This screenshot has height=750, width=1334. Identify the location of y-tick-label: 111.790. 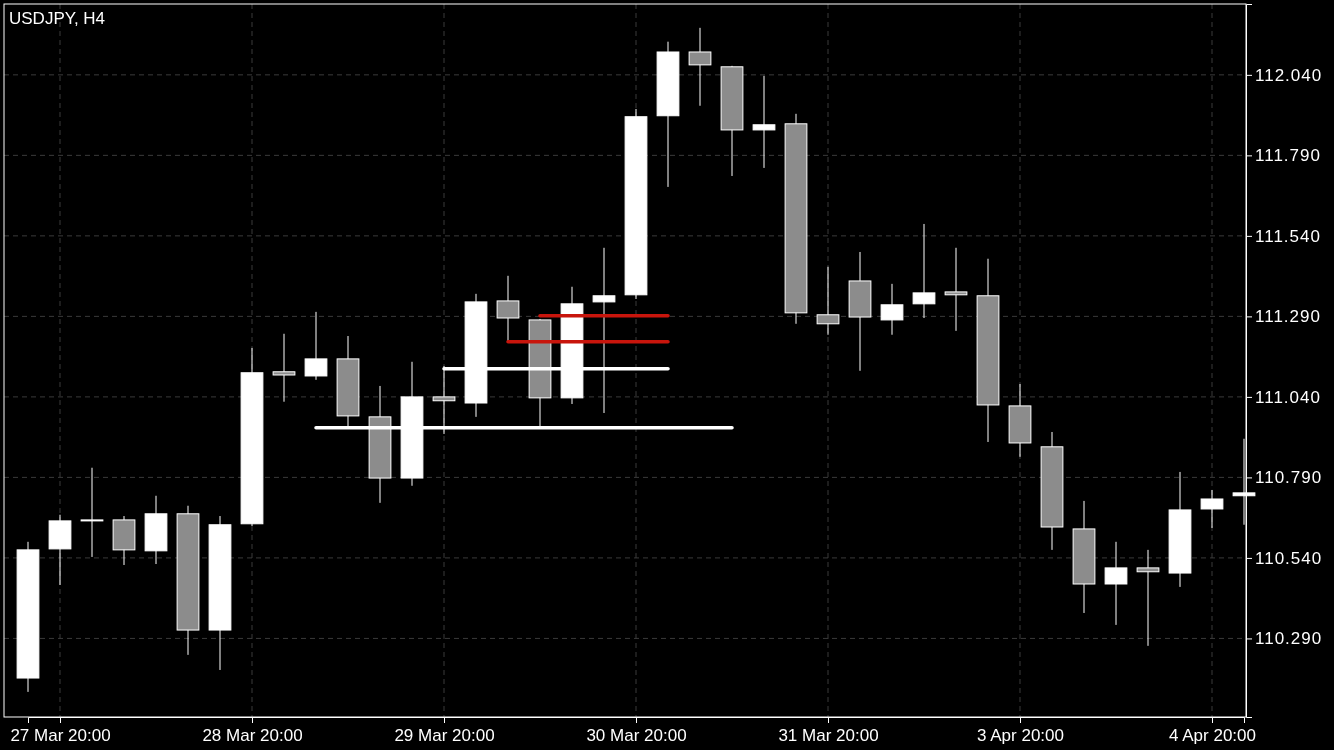
(1288, 156).